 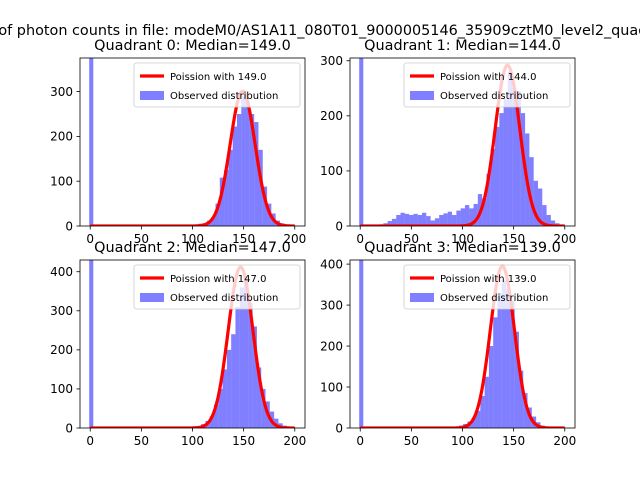 I want to click on legend-label-poisson: Poission with 149.0, so click(x=218, y=77).